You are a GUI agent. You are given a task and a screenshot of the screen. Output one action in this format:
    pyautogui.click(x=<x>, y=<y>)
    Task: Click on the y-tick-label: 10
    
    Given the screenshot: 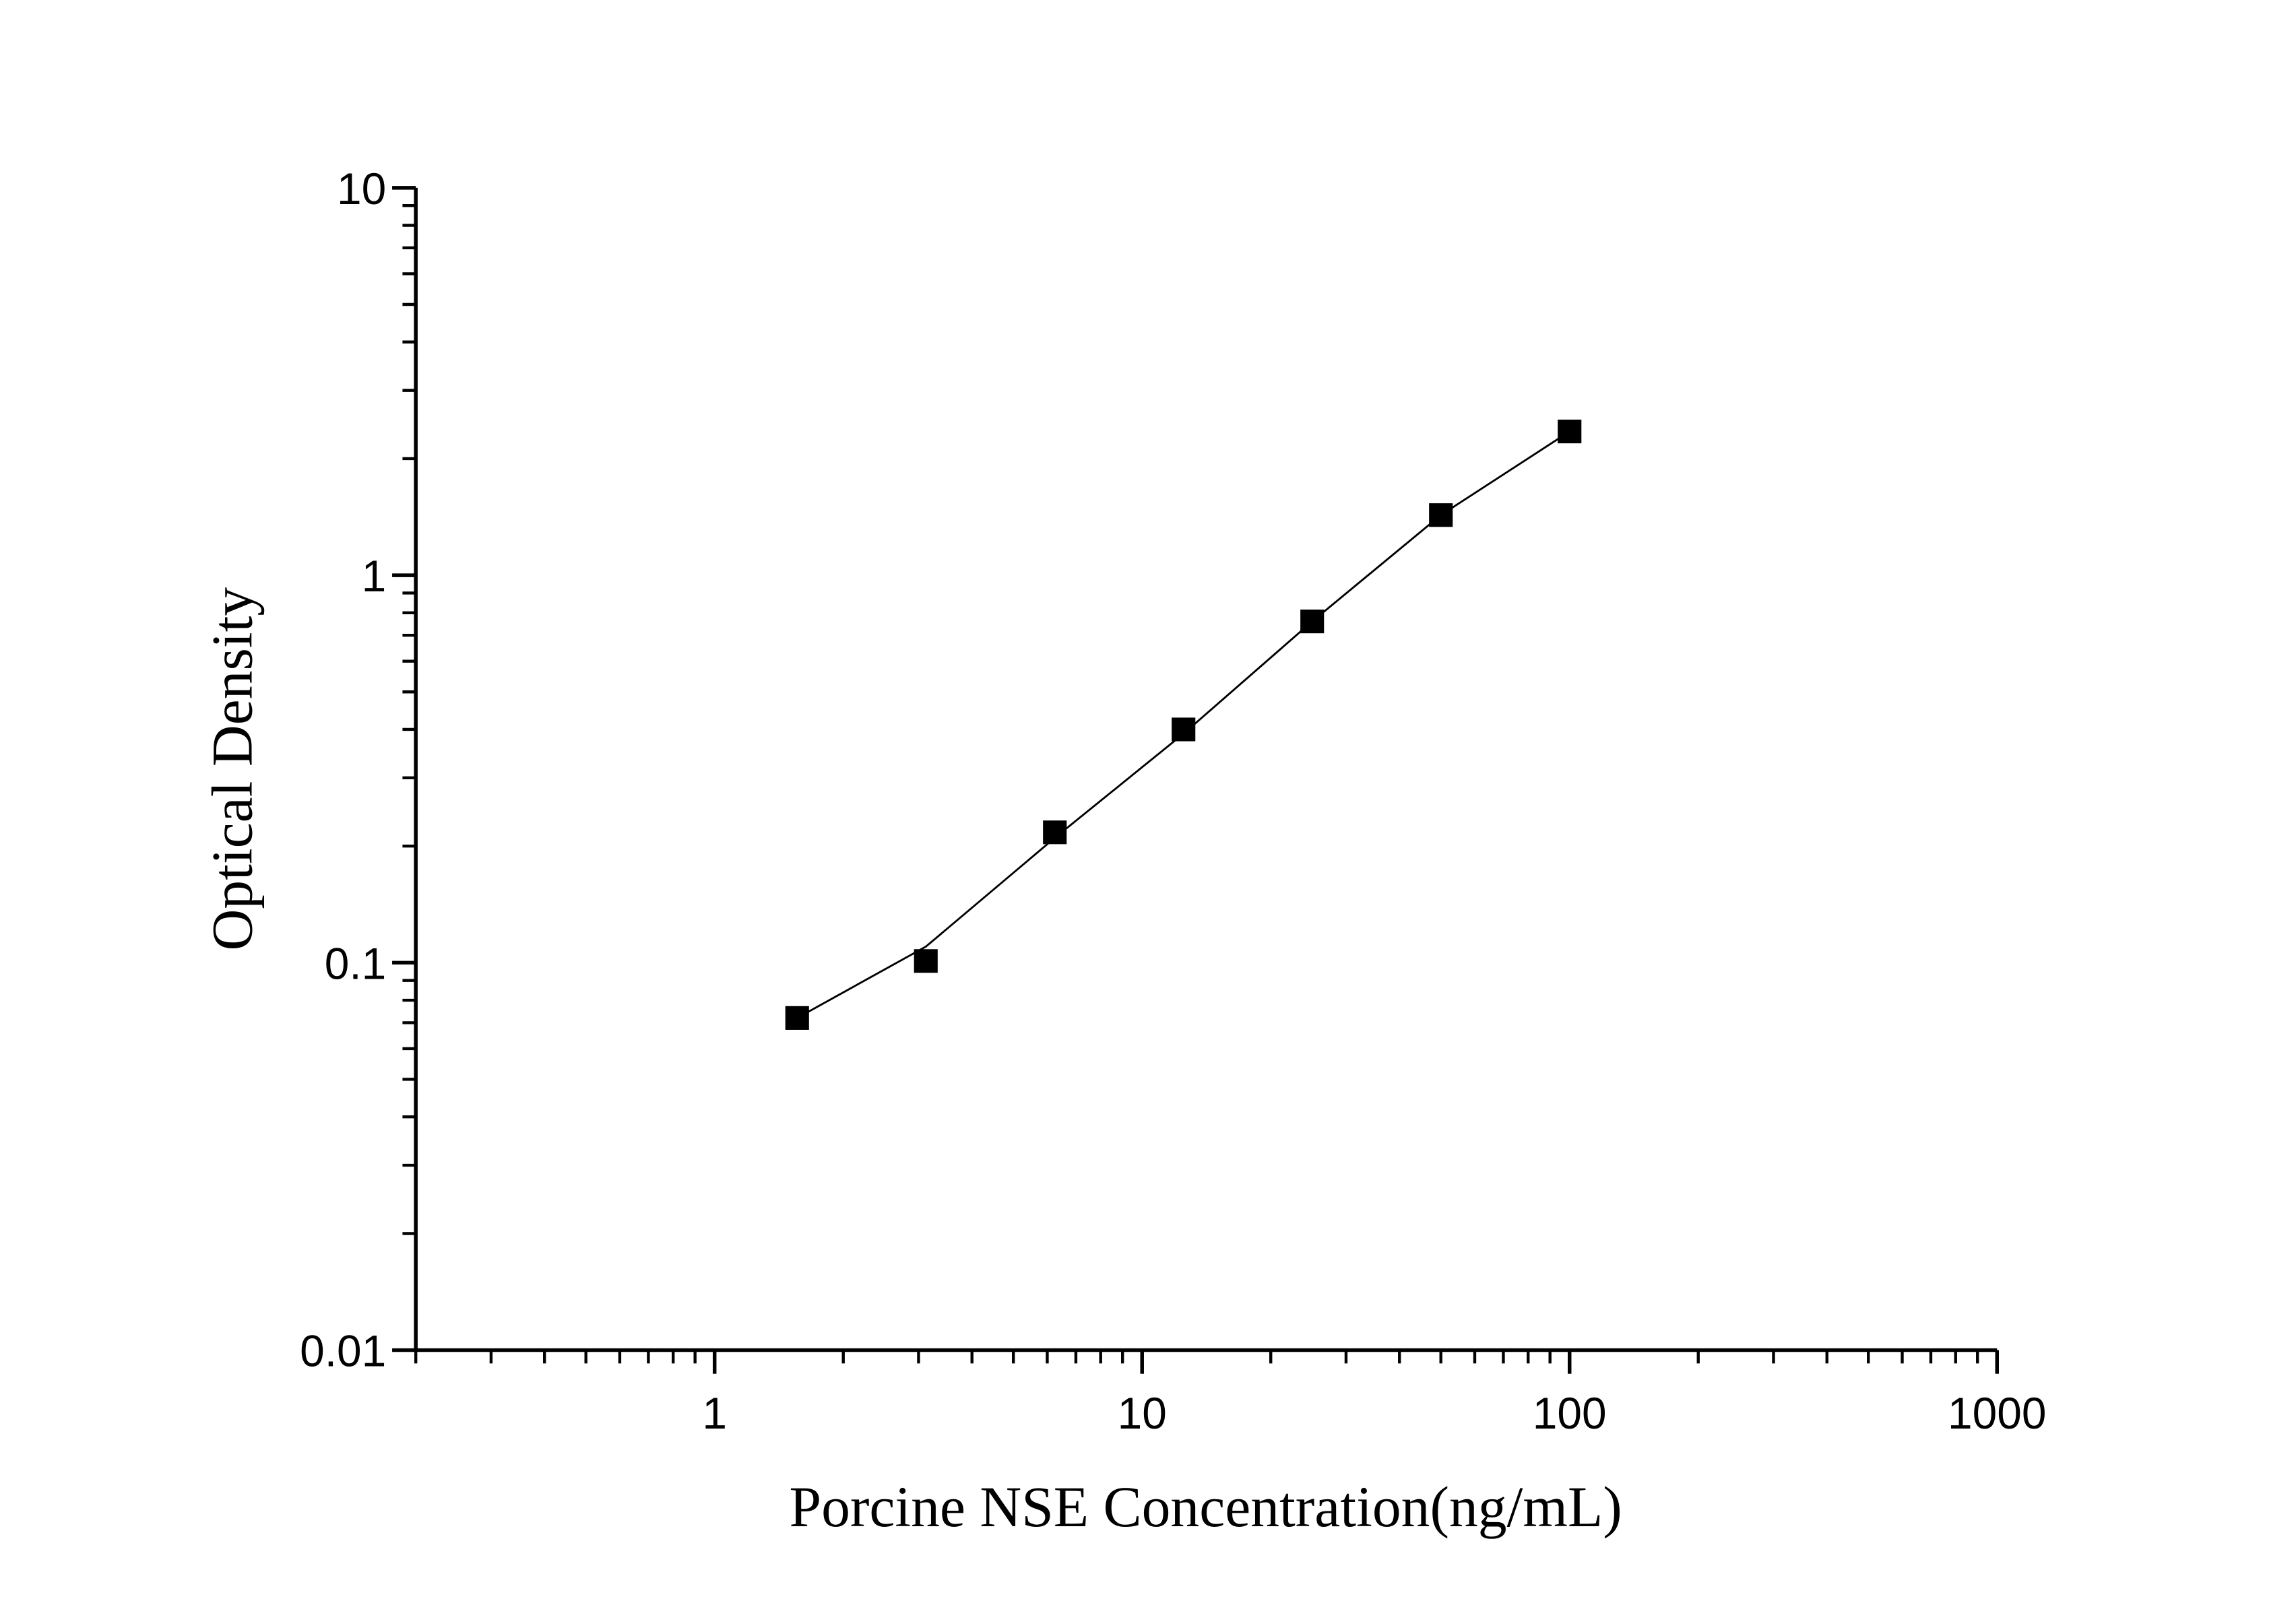 What is the action you would take?
    pyautogui.click(x=361, y=189)
    